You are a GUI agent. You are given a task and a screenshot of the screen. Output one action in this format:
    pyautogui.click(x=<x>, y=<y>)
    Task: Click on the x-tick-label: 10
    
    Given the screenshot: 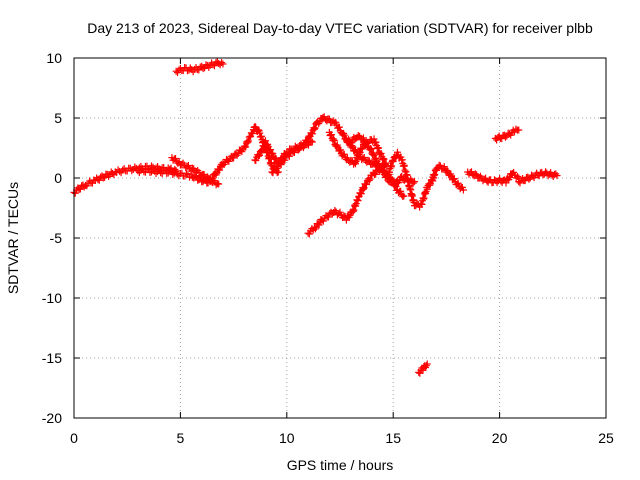 What is the action you would take?
    pyautogui.click(x=287, y=438)
    